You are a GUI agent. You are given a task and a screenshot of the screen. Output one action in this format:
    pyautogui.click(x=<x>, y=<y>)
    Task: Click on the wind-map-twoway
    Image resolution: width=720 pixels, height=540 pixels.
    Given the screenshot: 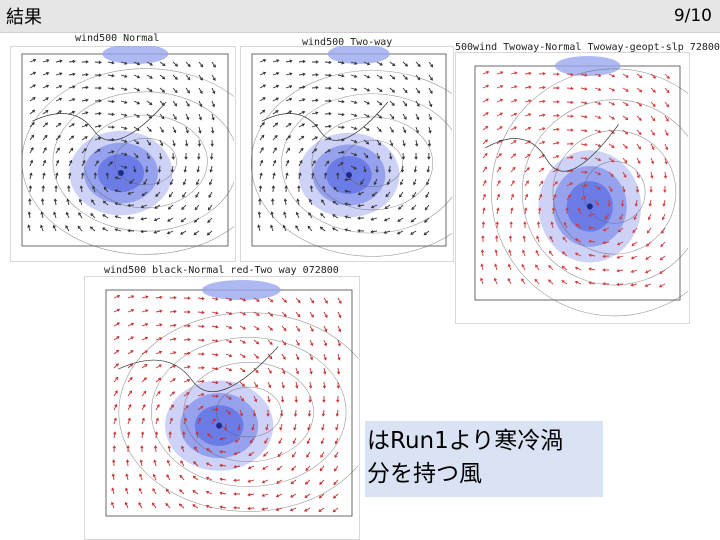 What is the action you would take?
    pyautogui.click(x=351, y=151)
    